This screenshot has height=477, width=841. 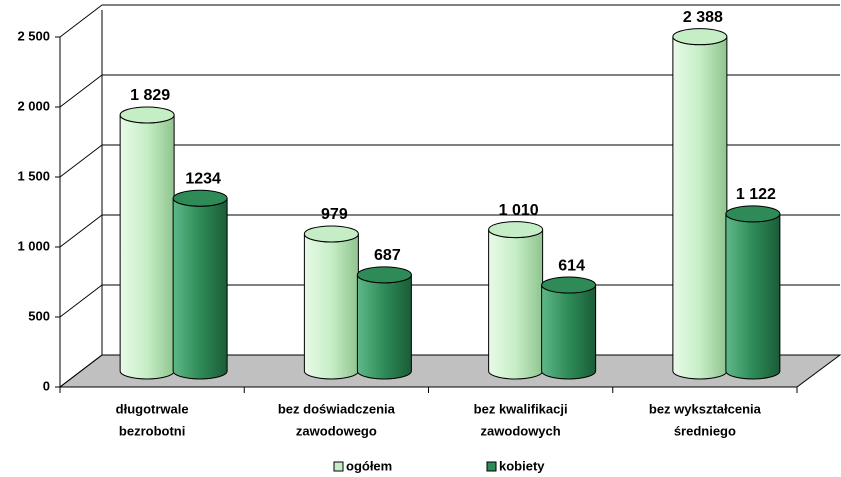 What do you see at coordinates (33, 245) in the screenshot?
I see `y-tick-label: 1 000` at bounding box center [33, 245].